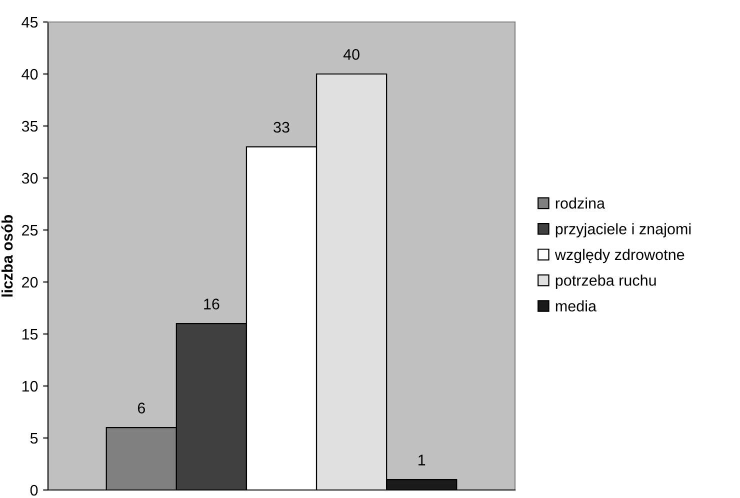 The width and height of the screenshot is (740, 498). What do you see at coordinates (30, 230) in the screenshot?
I see `y-tick-label: 25` at bounding box center [30, 230].